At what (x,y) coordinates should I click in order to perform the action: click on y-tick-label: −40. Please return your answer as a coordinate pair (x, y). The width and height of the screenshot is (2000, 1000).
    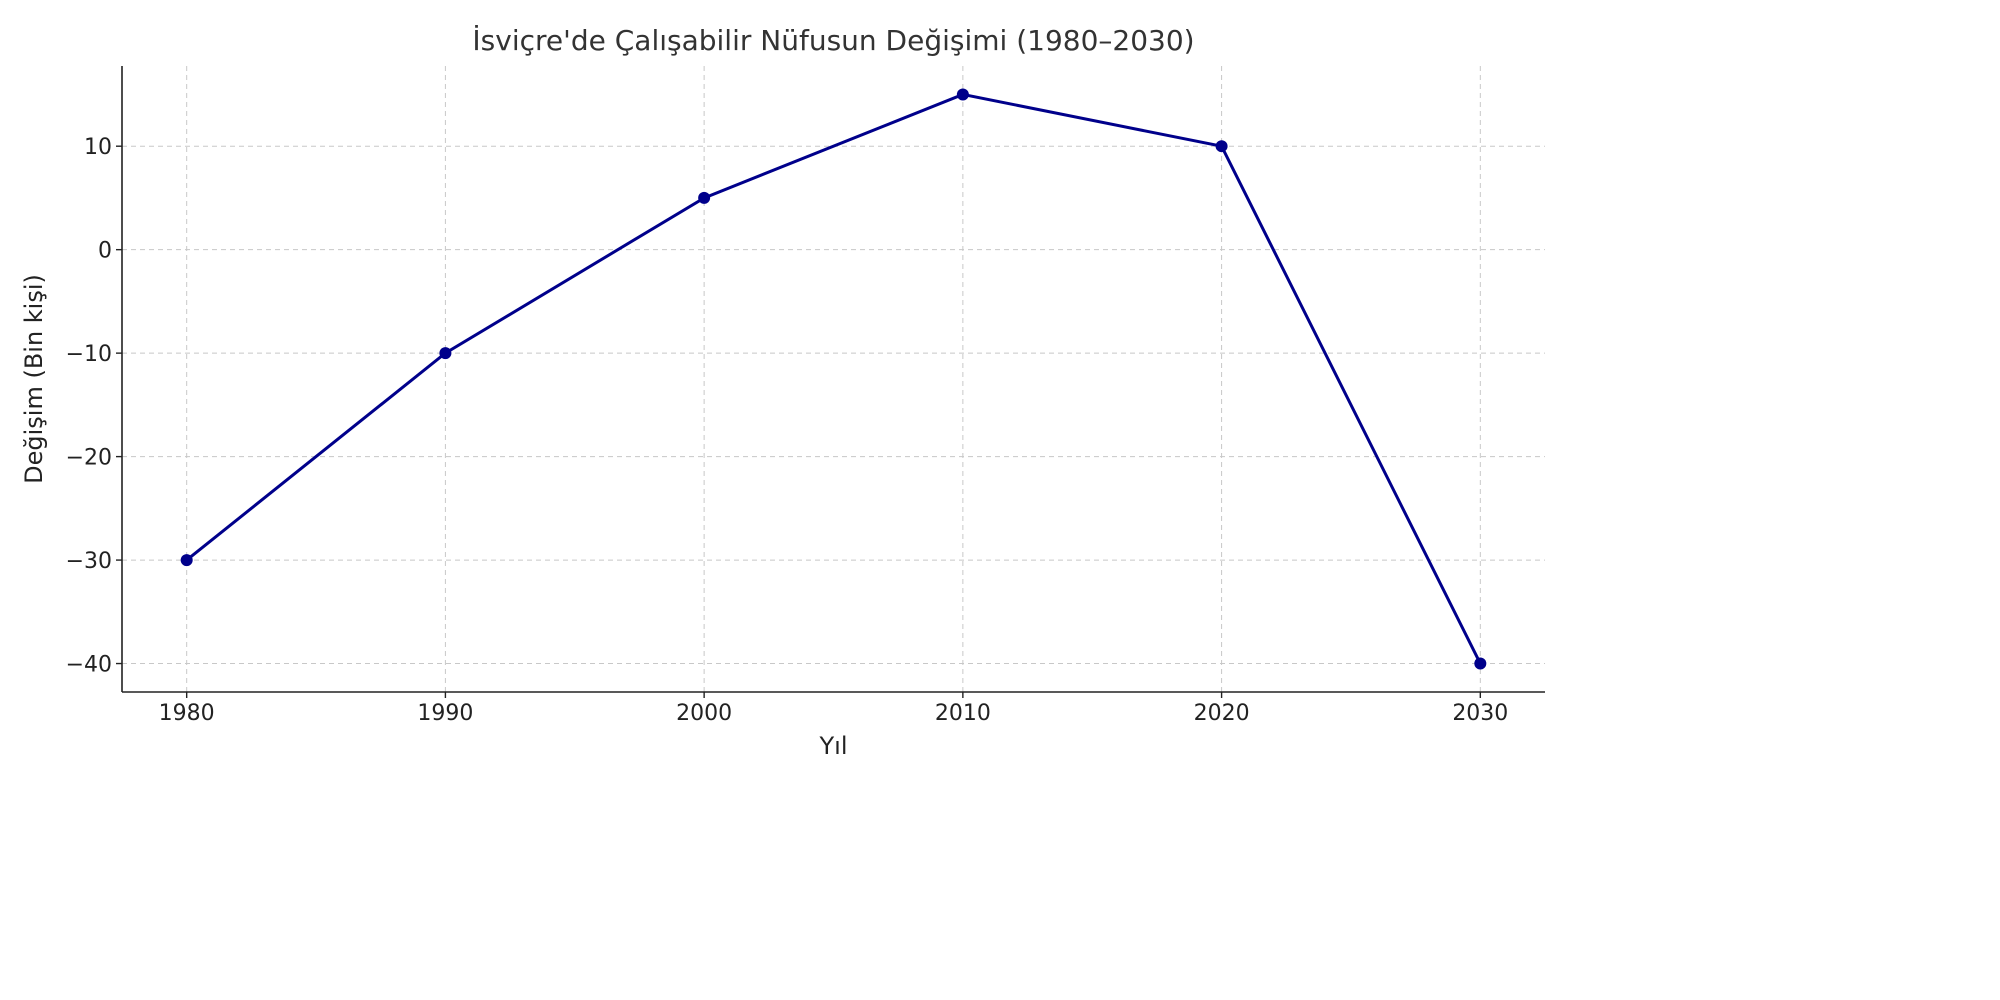
    Looking at the image, I should click on (89, 665).